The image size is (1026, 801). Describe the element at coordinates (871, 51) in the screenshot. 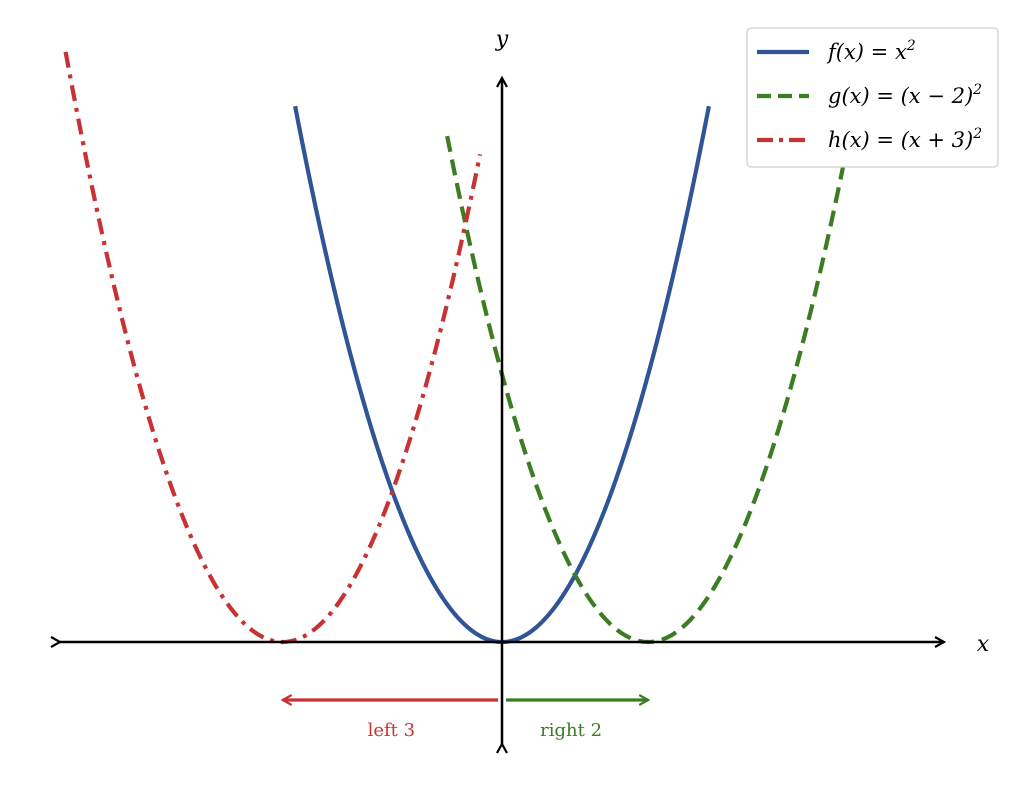

I see `legend-label-1: f(x) = x2` at that location.